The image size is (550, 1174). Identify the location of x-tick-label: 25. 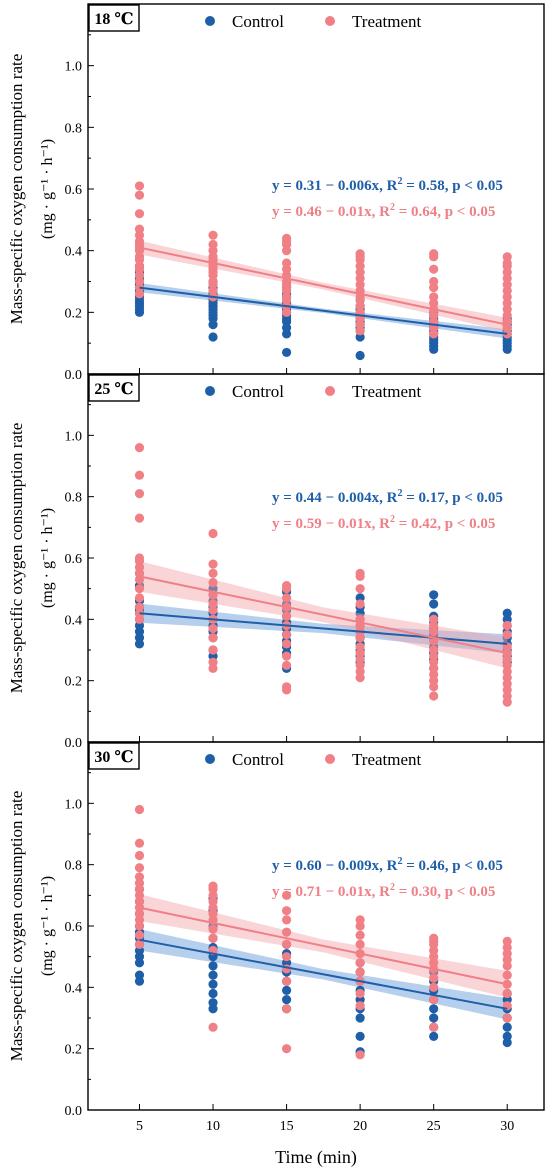
(434, 1126).